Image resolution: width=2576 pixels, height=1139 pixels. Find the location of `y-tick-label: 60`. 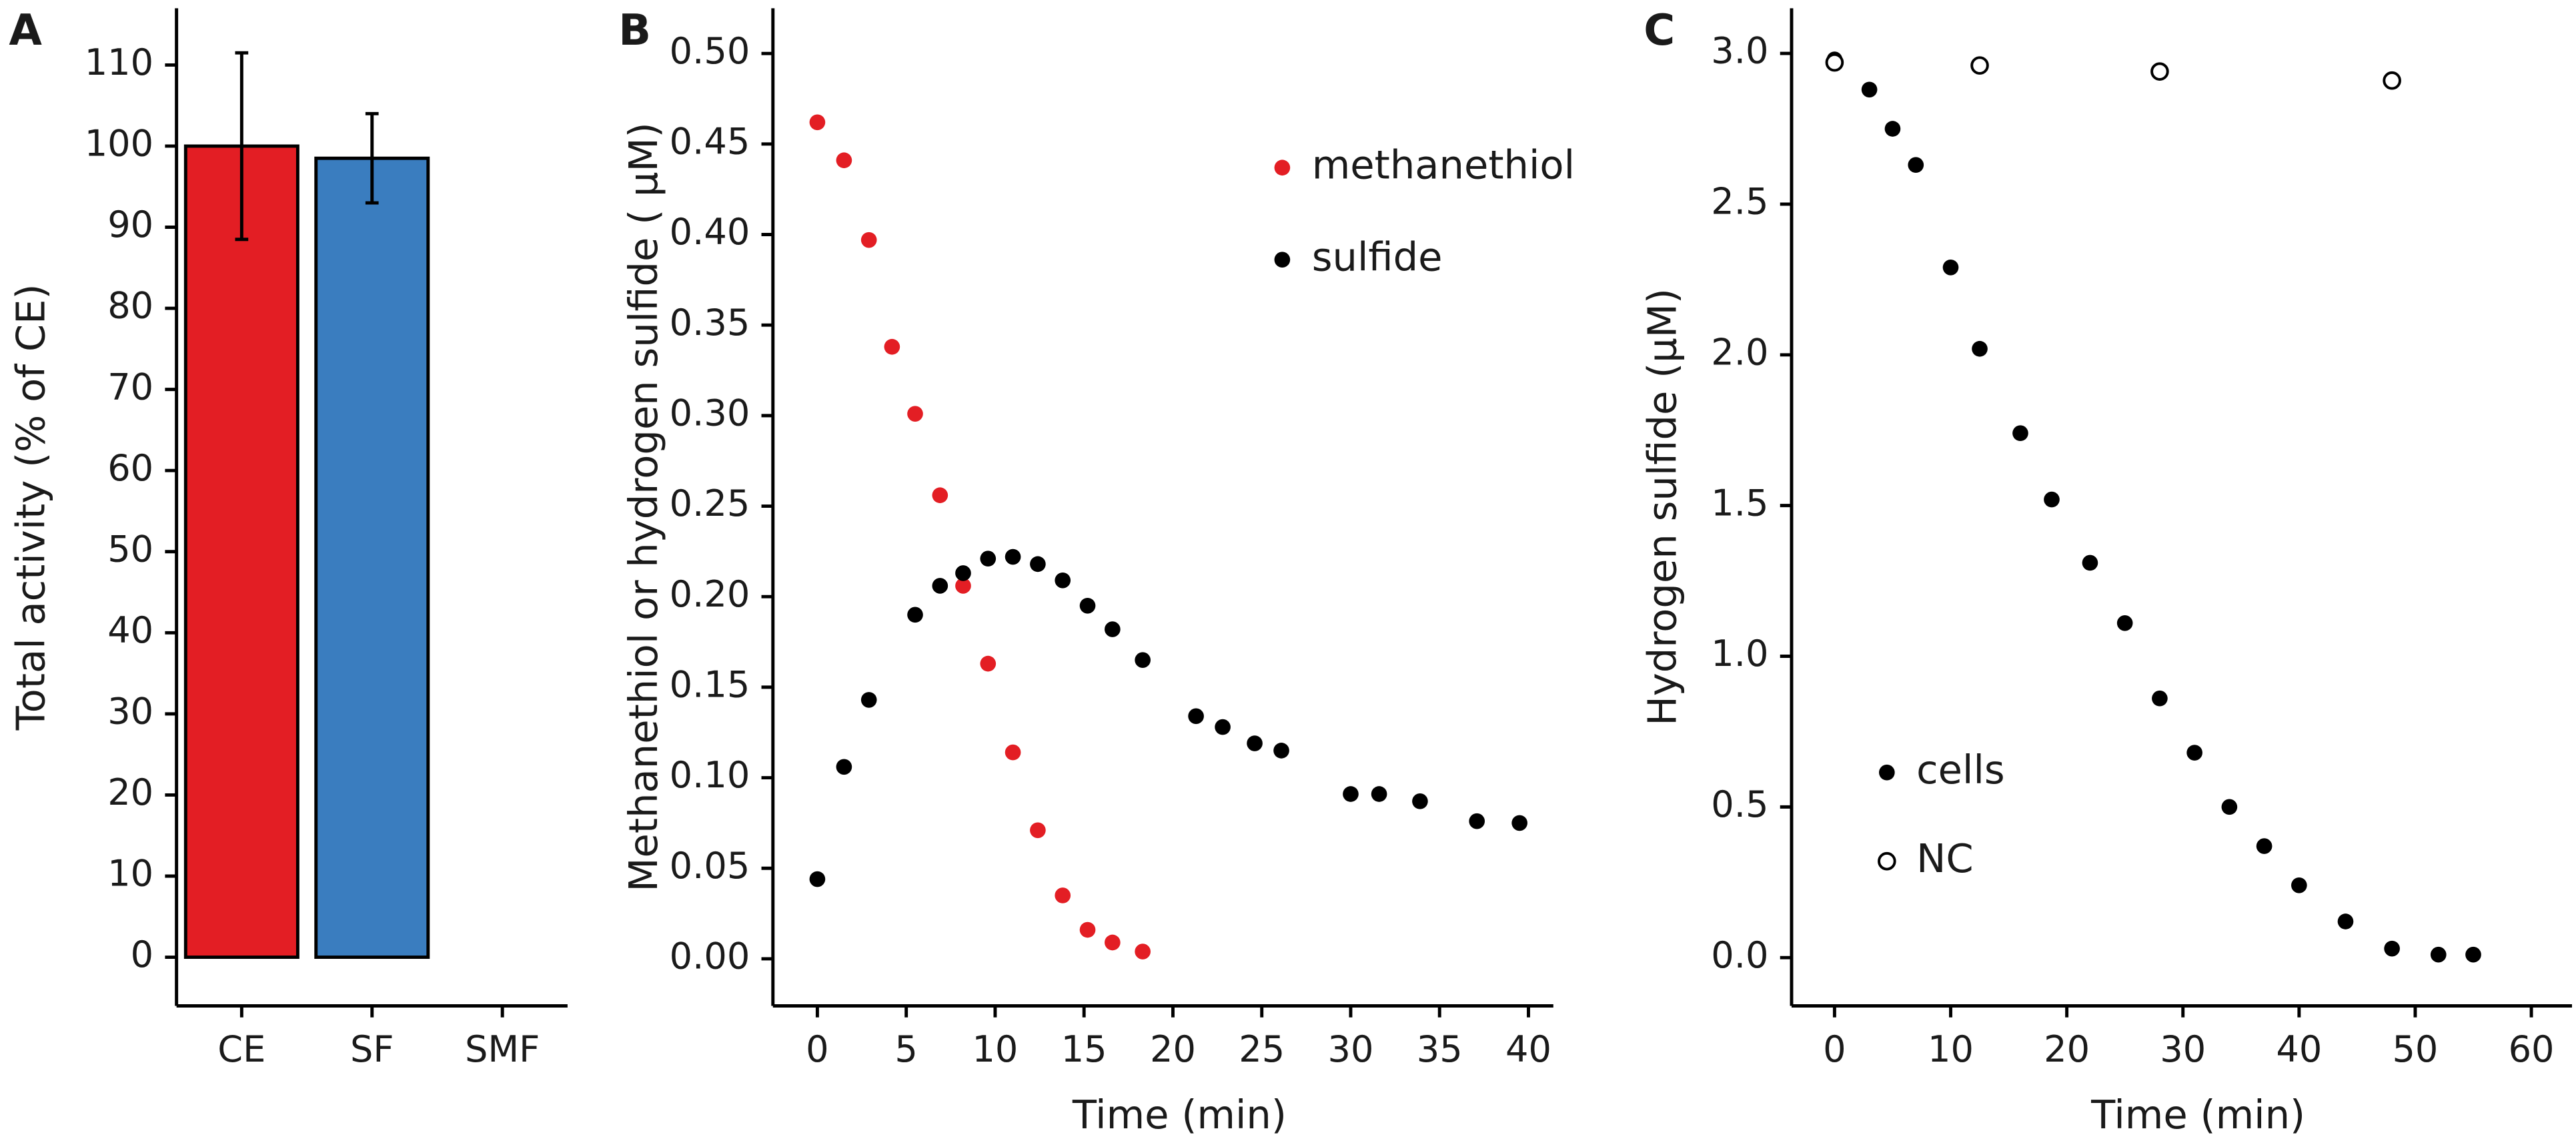

y-tick-label: 60 is located at coordinates (130, 468).